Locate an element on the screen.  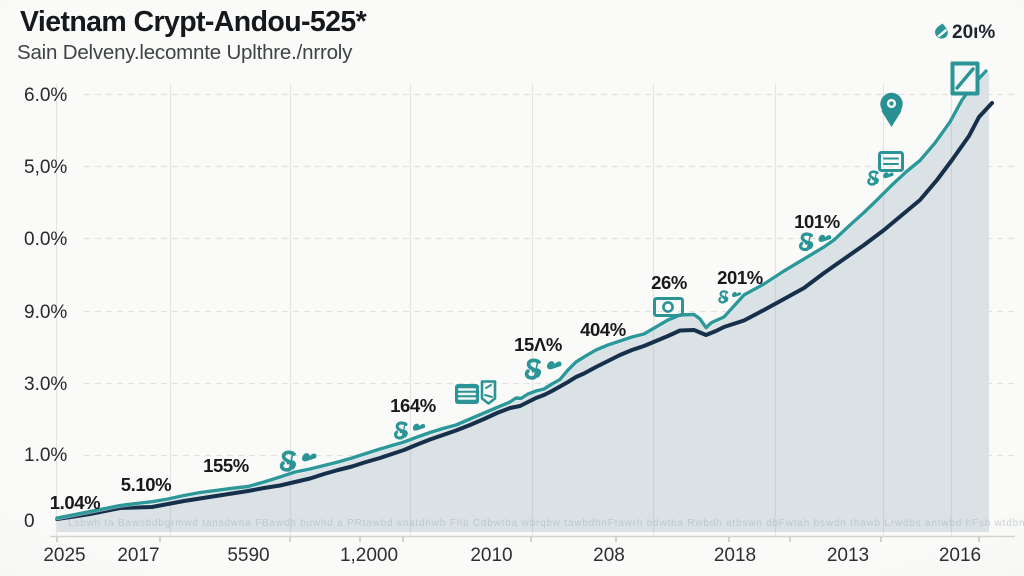
svg-text: 0.0% is located at coordinates (45, 239).